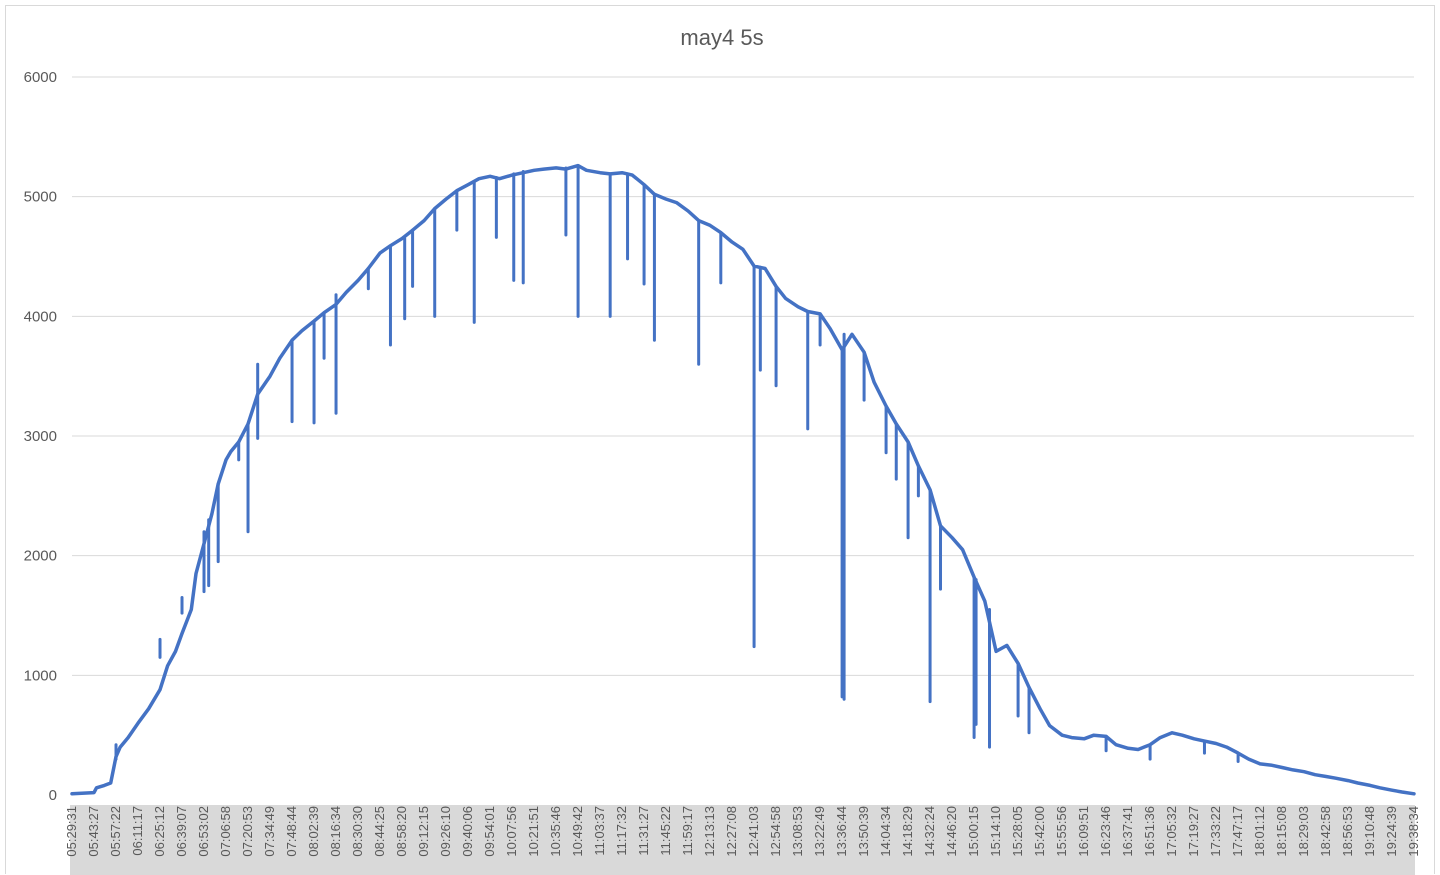  I want to click on x-tick-label-50: 17:05:32, so click(1171, 831).